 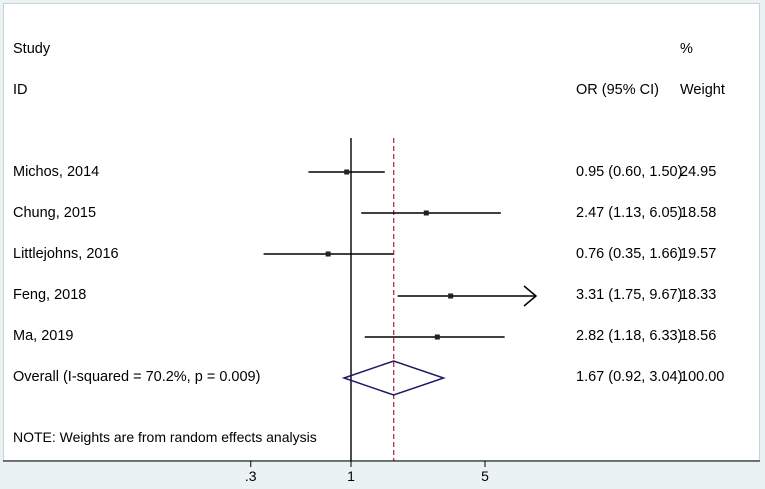 What do you see at coordinates (698, 213) in the screenshot?
I see `study-weight-1: 18.58` at bounding box center [698, 213].